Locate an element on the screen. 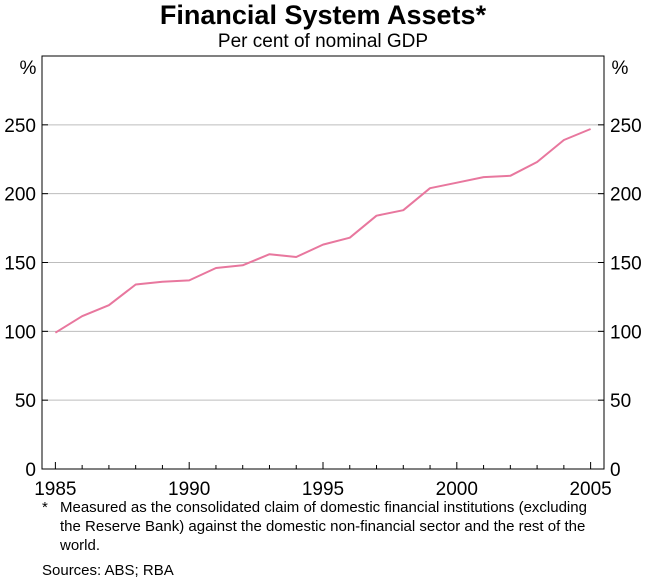 Image resolution: width=646 pixels, height=581 pixels. y-tick-label-right-100: 100 is located at coordinates (626, 332).